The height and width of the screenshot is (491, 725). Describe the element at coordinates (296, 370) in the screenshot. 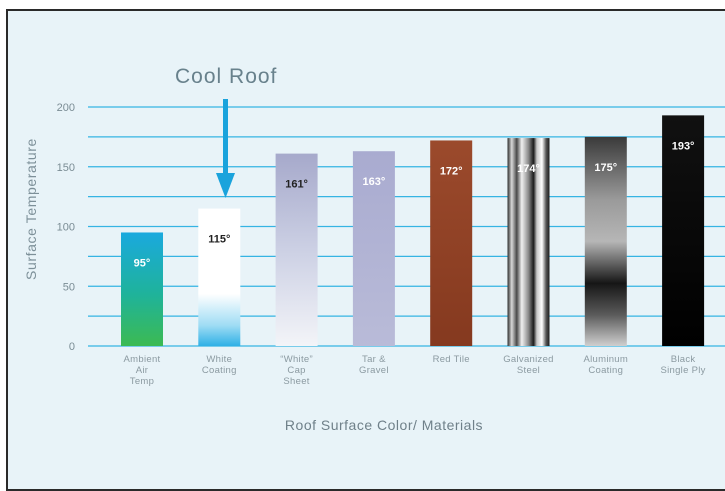

I see `category-label: Cap` at that location.